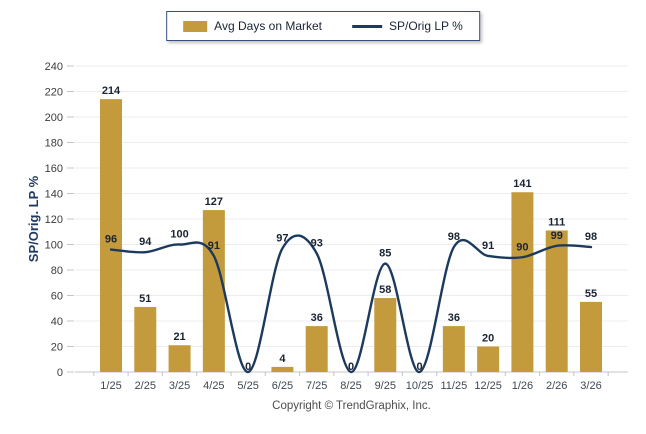 The image size is (646, 434). What do you see at coordinates (57, 322) in the screenshot?
I see `y-tick-label: 40` at bounding box center [57, 322].